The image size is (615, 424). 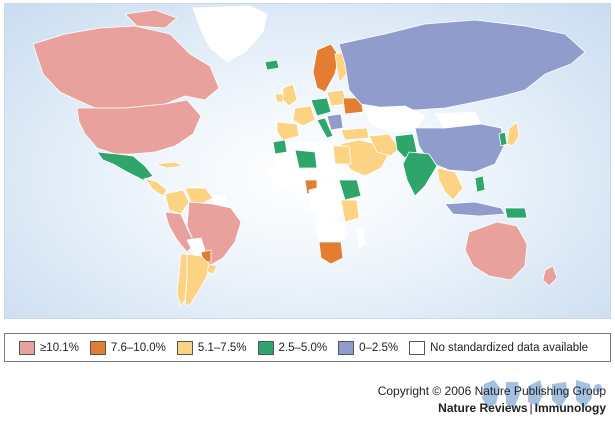 I want to click on region-greenland, so click(x=230, y=34).